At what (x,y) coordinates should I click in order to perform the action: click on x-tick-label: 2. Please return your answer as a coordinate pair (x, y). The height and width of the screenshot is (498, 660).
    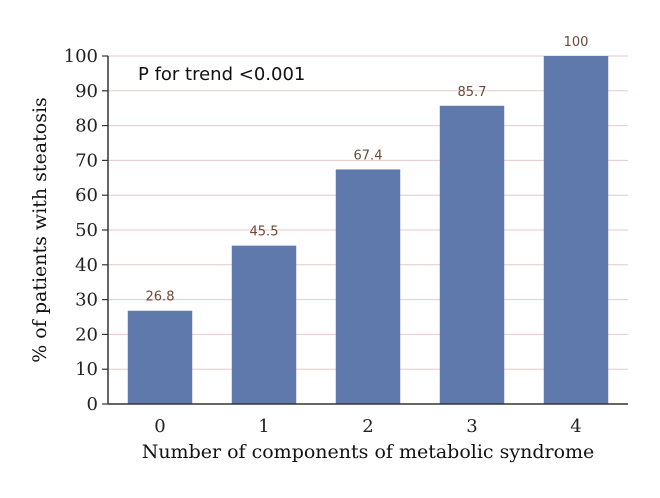
    Looking at the image, I should click on (367, 426).